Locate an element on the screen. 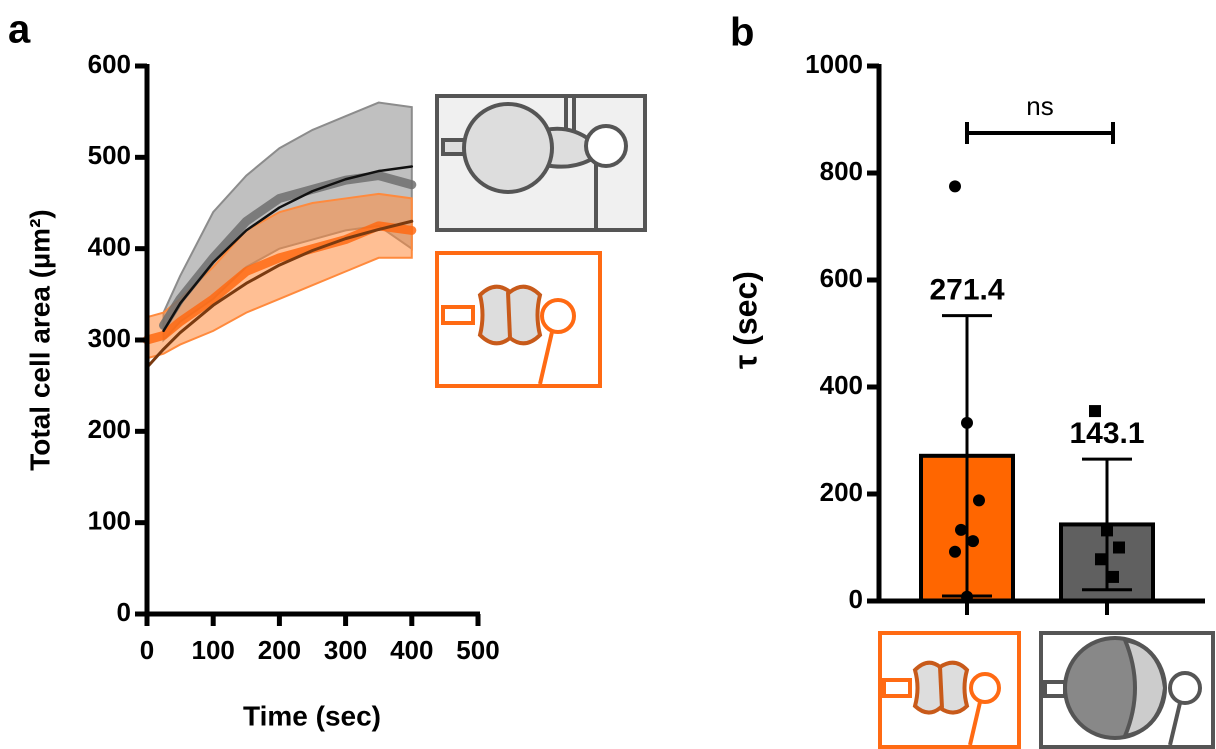 The image size is (1216, 749). x-tick-label: 500 is located at coordinates (477, 650).